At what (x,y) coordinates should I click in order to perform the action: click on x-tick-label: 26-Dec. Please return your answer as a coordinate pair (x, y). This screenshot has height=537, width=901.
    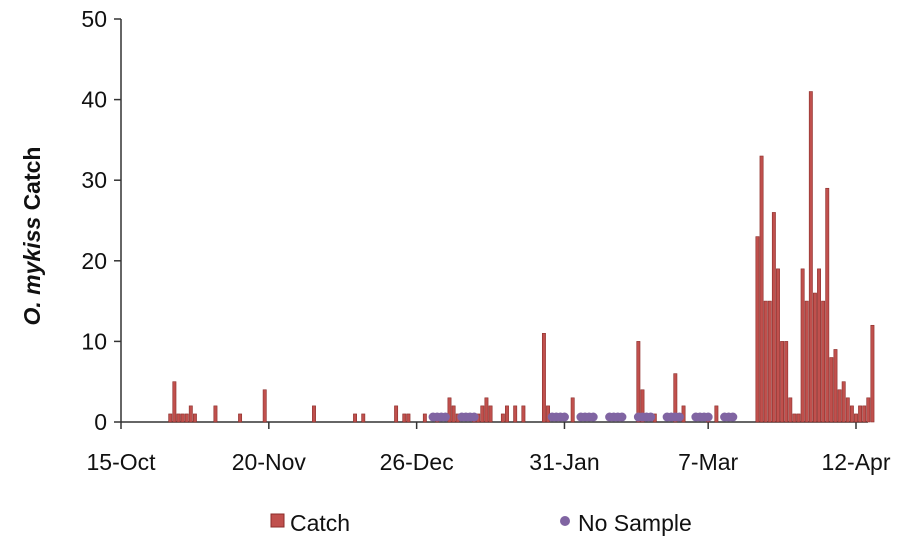
    Looking at the image, I should click on (417, 462).